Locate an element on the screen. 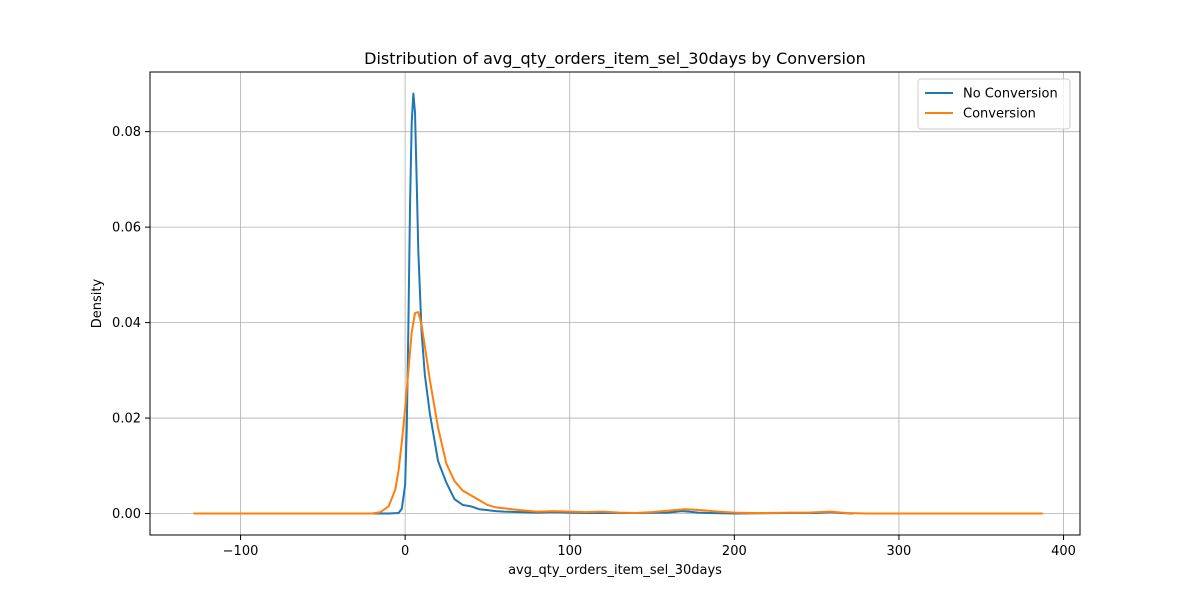  y-tick-label: 0.04 is located at coordinates (126, 323).